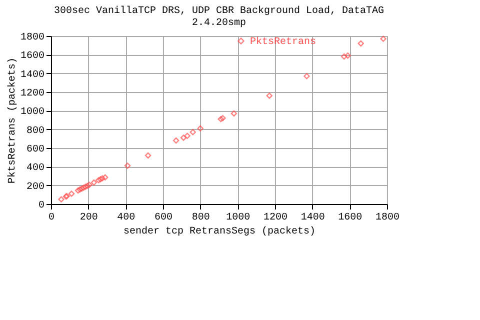 The width and height of the screenshot is (480, 320). What do you see at coordinates (201, 218) in the screenshot?
I see `x-tick-label: 800` at bounding box center [201, 218].